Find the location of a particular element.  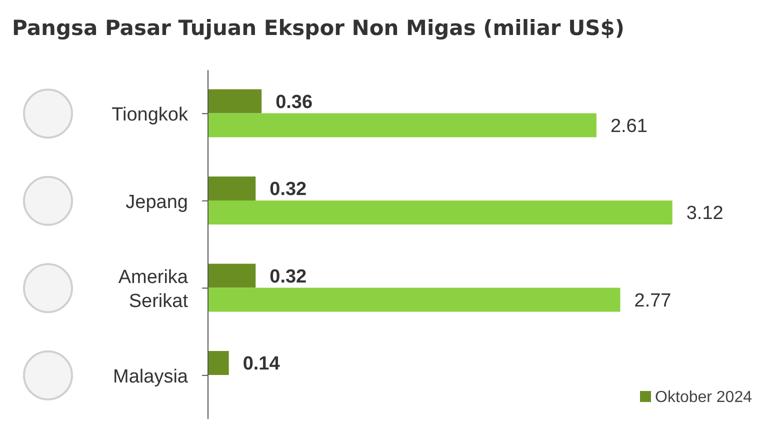

y-tick-label: Jepang is located at coordinates (157, 202).